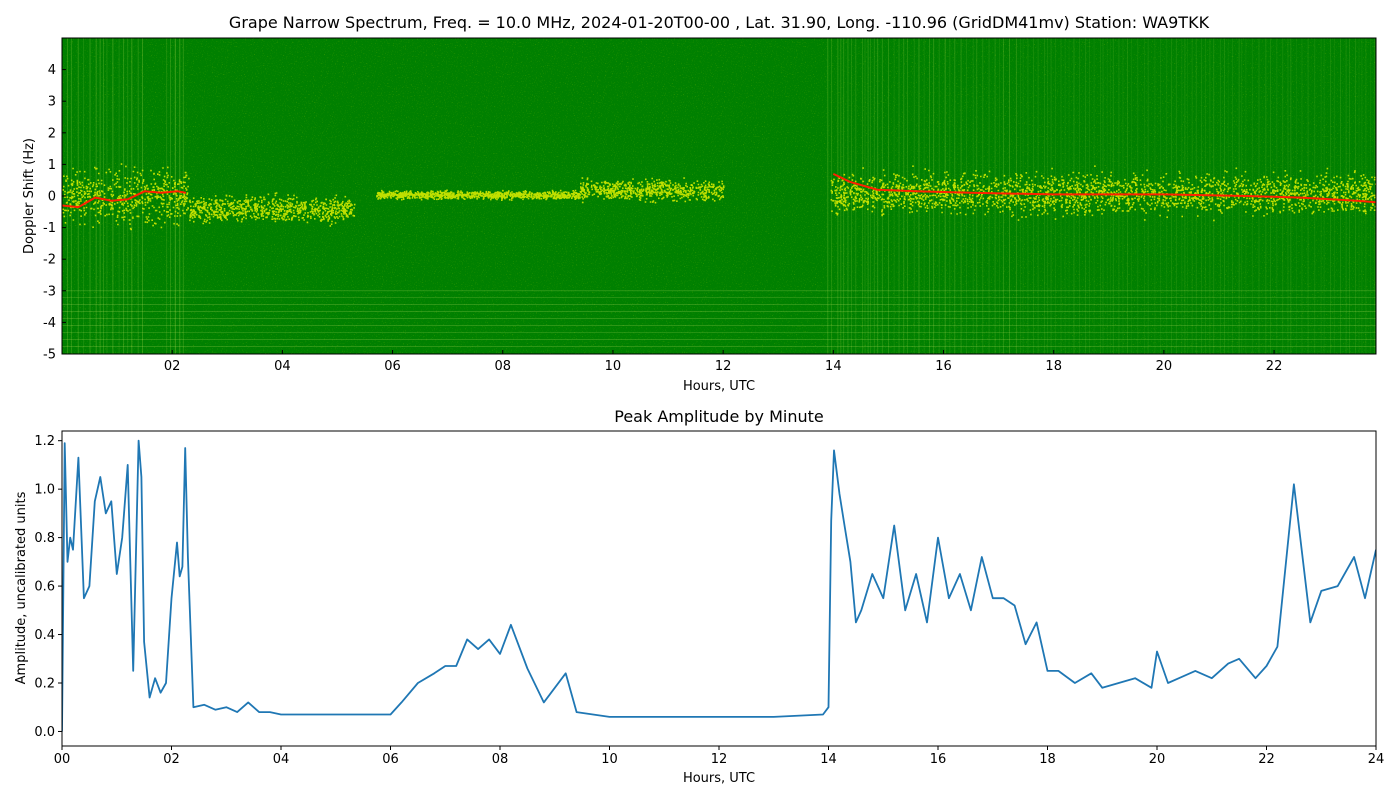 The image size is (1400, 800). Describe the element at coordinates (52, 133) in the screenshot. I see `y-tick-label: 2` at that location.